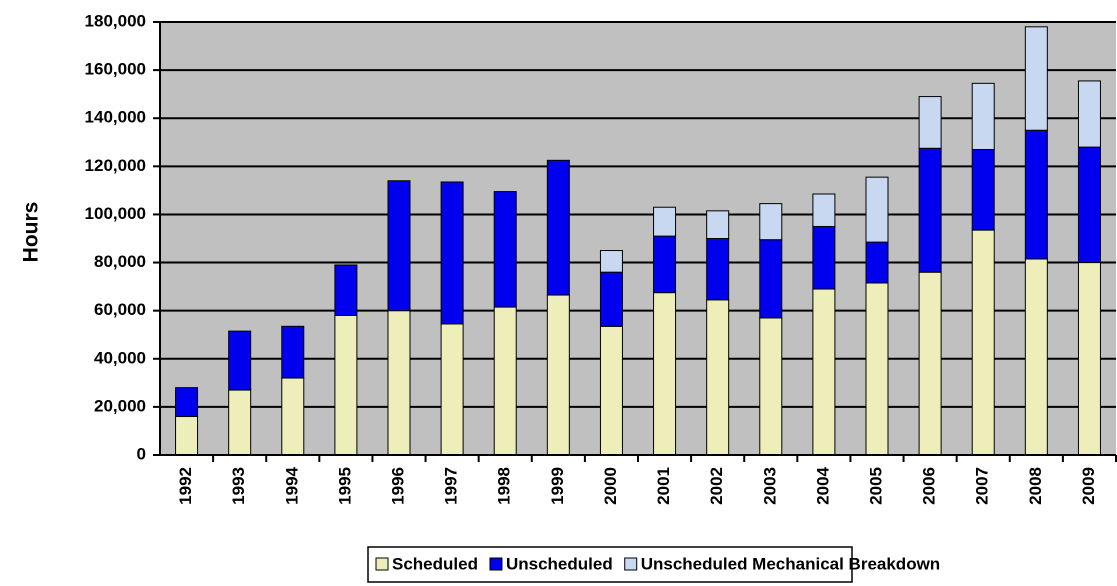  What do you see at coordinates (291, 485) in the screenshot?
I see `x-tick-label: 1994` at bounding box center [291, 485].